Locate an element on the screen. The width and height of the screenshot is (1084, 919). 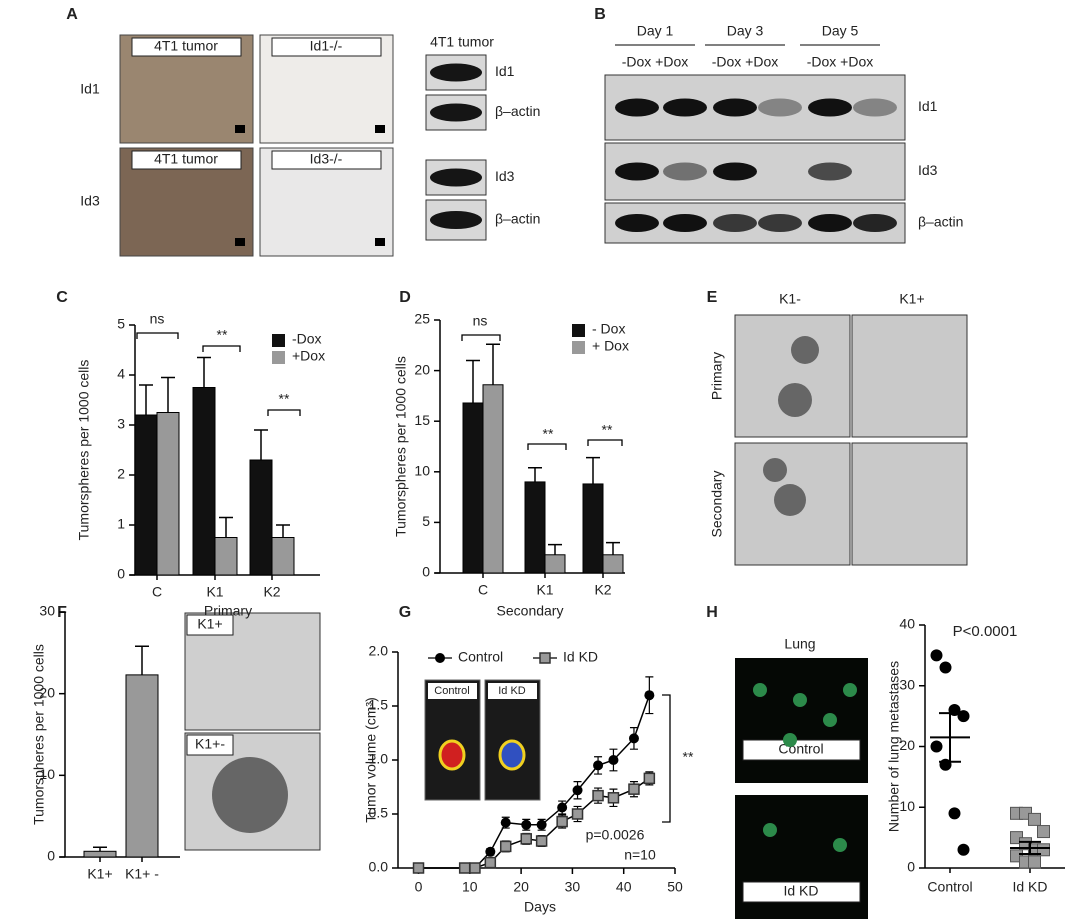
x-tick-label: K1 is located at coordinates (544, 590).